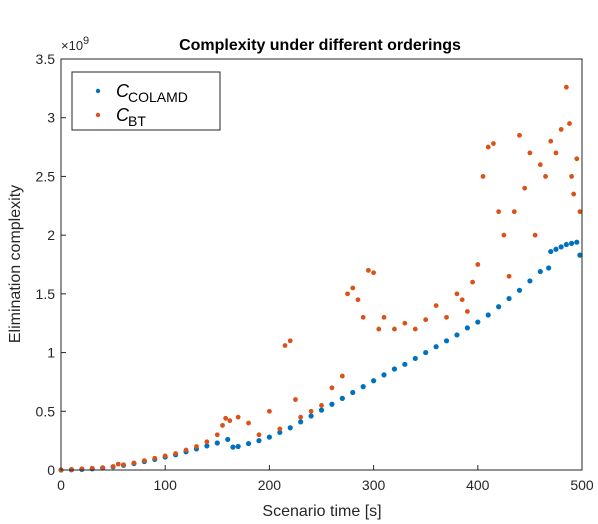 The height and width of the screenshot is (524, 598). I want to click on legend-marker-bt, so click(98, 115).